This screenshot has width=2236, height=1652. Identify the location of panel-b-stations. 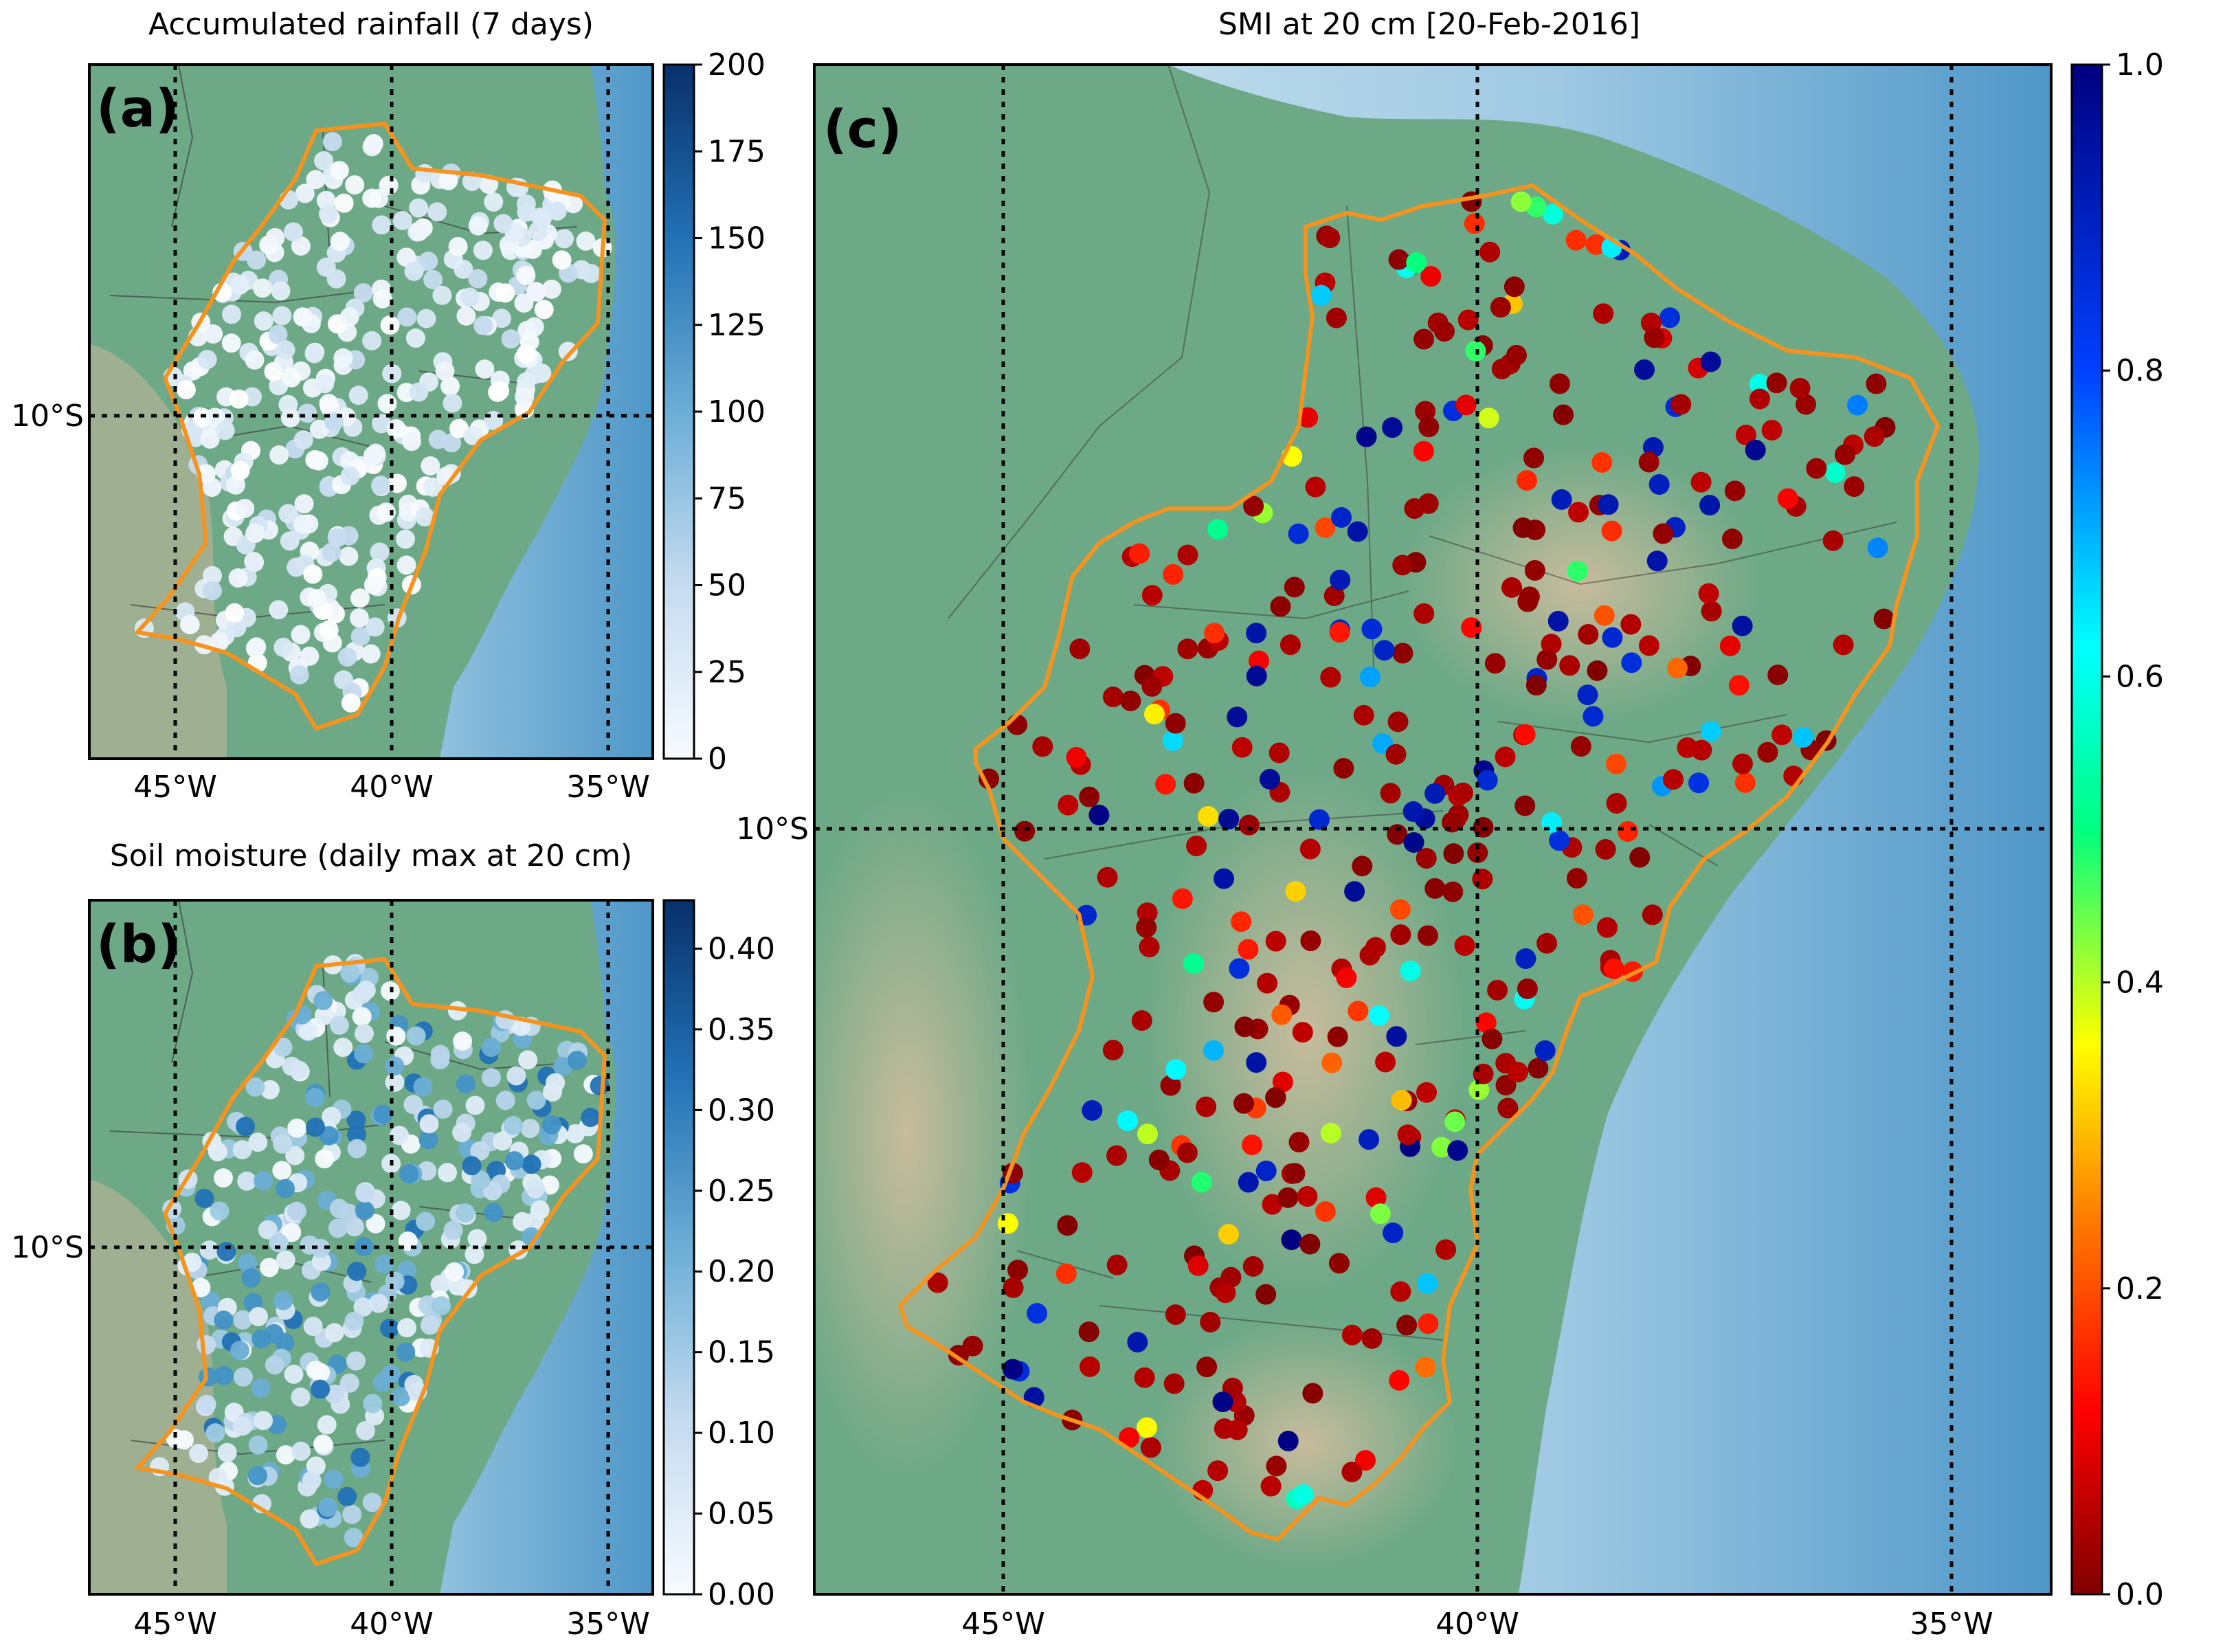
(380, 1251).